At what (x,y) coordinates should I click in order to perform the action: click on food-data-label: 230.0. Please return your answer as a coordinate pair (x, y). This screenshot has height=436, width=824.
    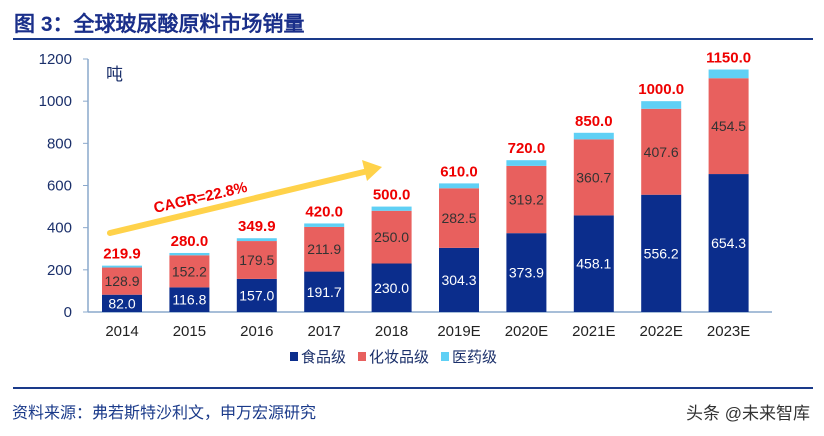
    Looking at the image, I should click on (391, 288).